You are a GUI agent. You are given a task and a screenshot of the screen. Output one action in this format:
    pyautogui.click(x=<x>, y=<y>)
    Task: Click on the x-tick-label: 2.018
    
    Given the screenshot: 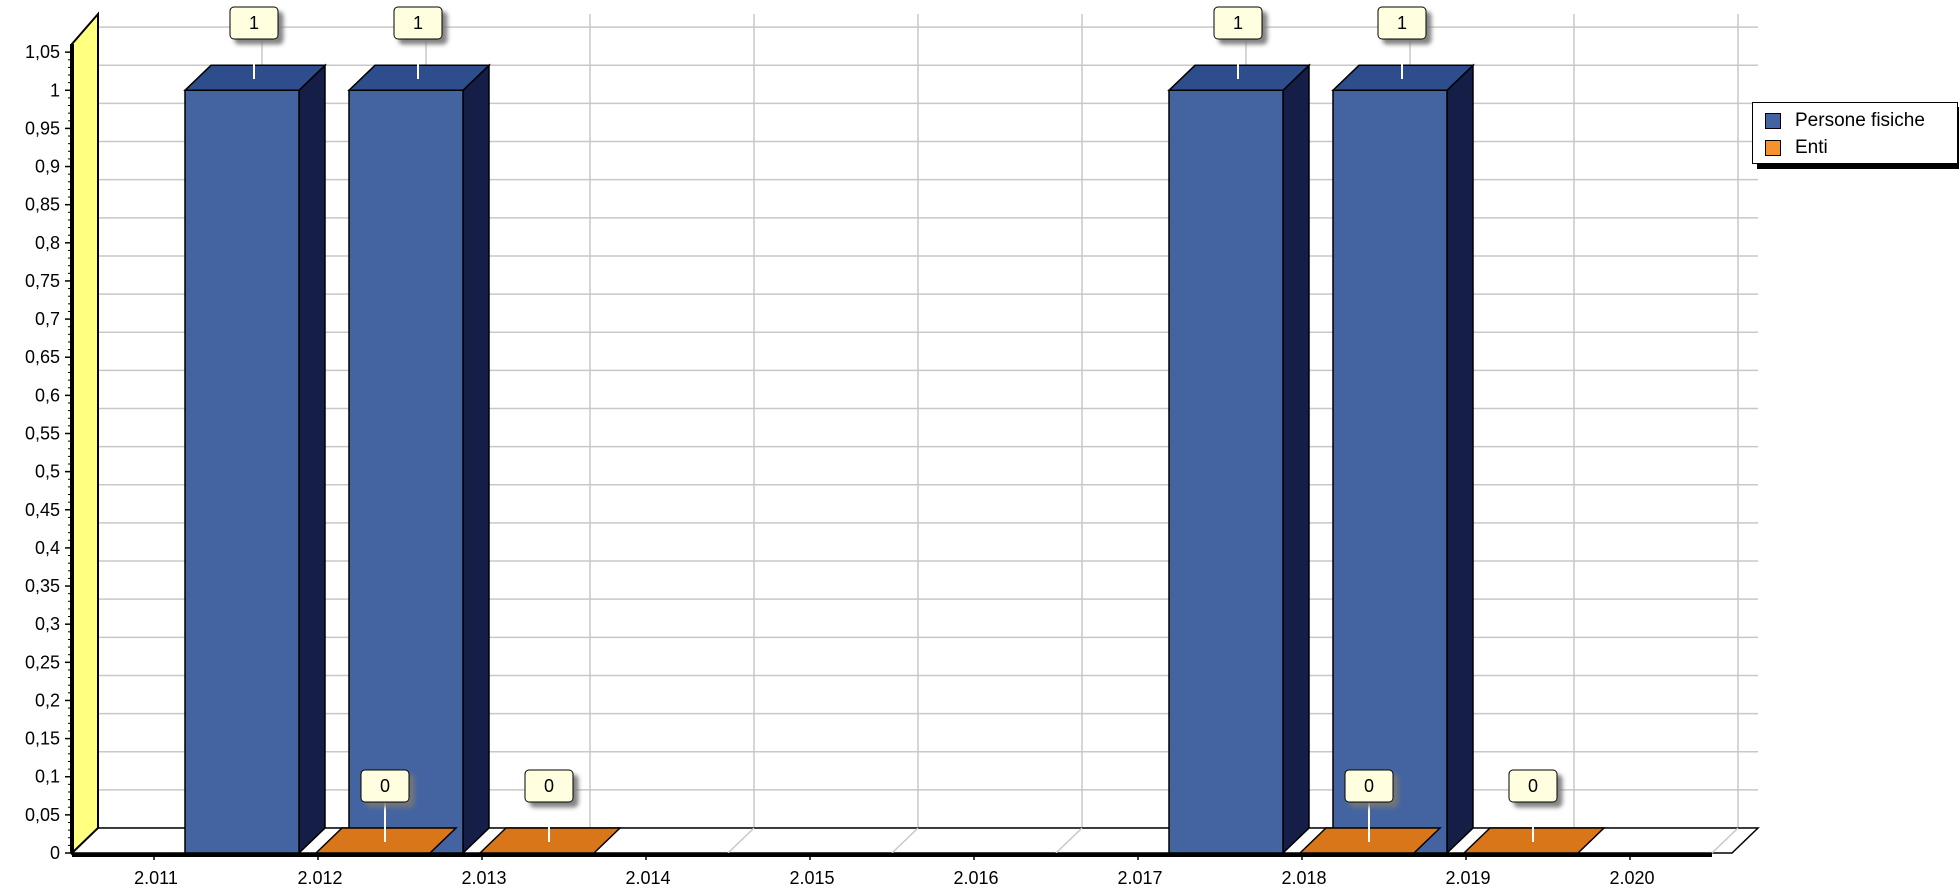 What is the action you would take?
    pyautogui.click(x=1303, y=878)
    